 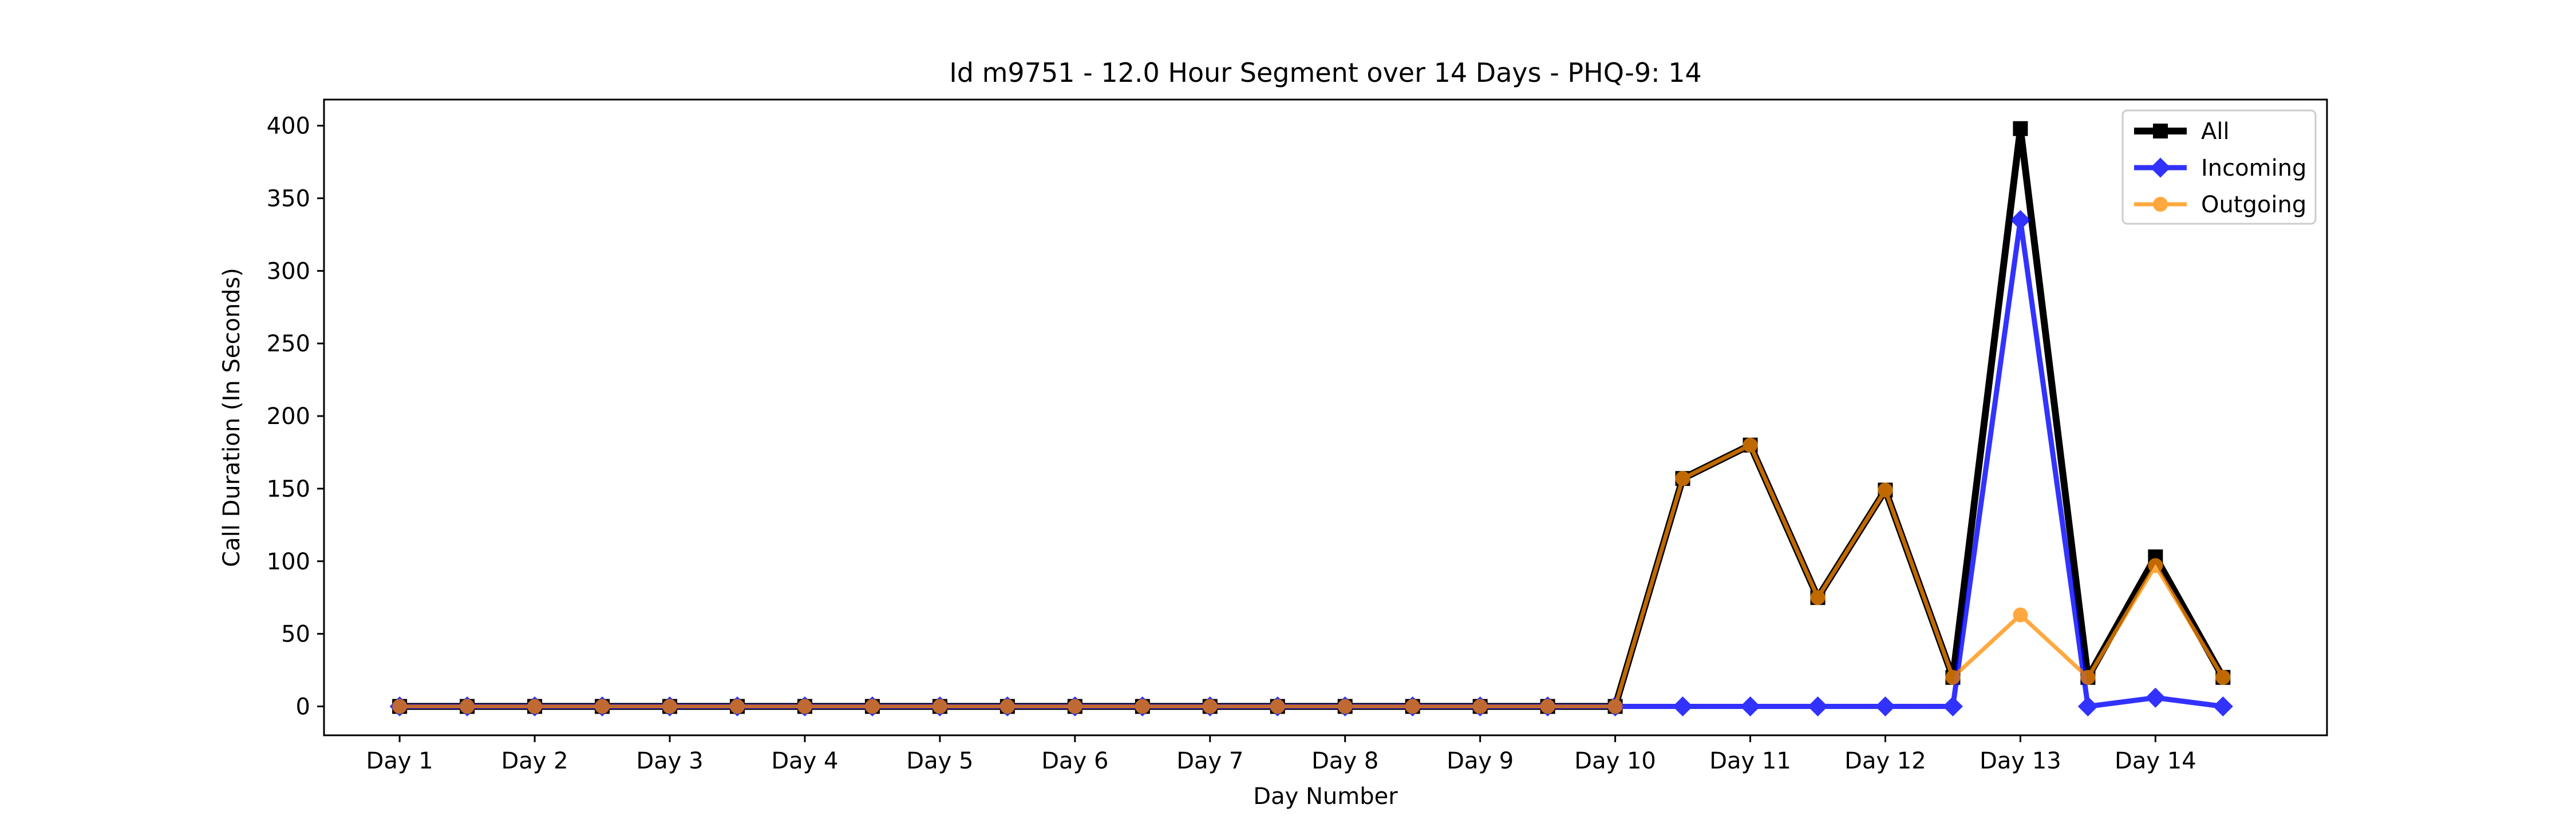 What do you see at coordinates (303, 707) in the screenshot?
I see `y-tick-label: 0` at bounding box center [303, 707].